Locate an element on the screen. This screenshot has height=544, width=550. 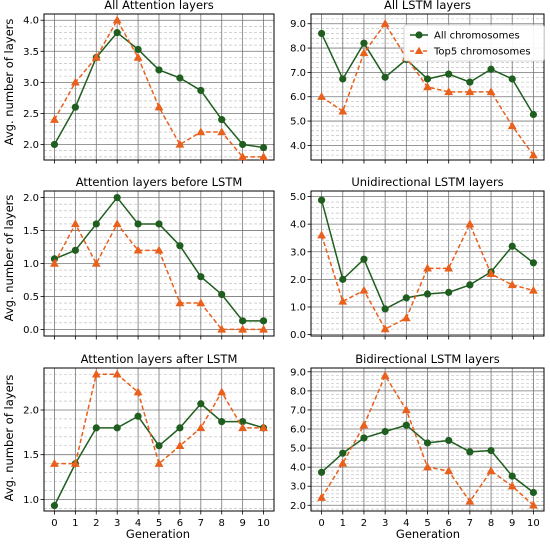
x-tick-label: 7 is located at coordinates (470, 523).